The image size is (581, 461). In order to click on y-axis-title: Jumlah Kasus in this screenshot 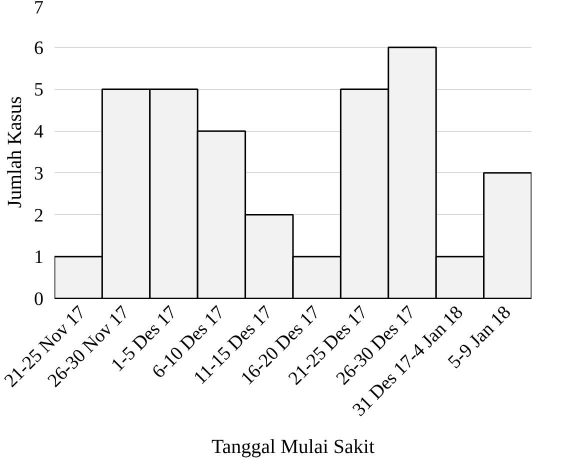, I will do `click(15, 152)`.